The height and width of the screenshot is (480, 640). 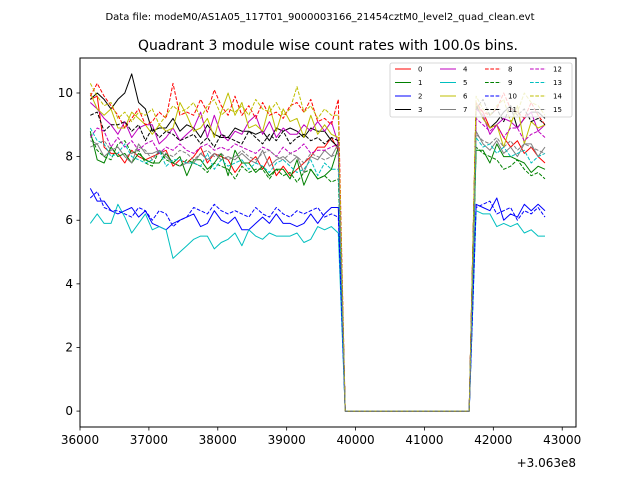 What do you see at coordinates (80, 440) in the screenshot?
I see `x-tick-label: 36000` at bounding box center [80, 440].